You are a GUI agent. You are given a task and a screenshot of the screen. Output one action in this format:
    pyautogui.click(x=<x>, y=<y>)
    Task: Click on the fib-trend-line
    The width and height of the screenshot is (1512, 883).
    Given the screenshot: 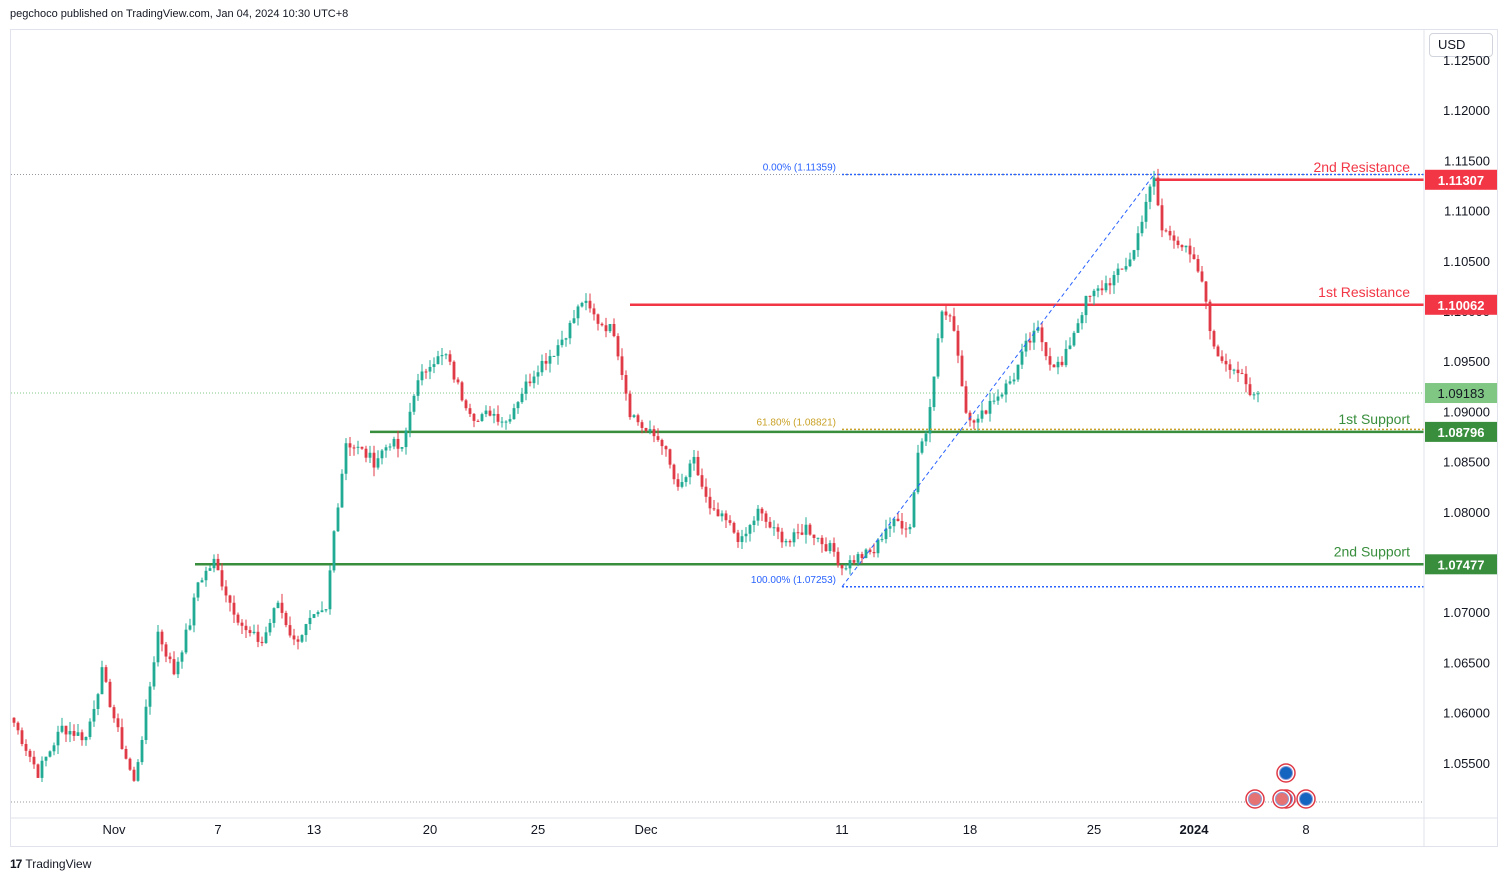 What is the action you would take?
    pyautogui.click(x=998, y=381)
    